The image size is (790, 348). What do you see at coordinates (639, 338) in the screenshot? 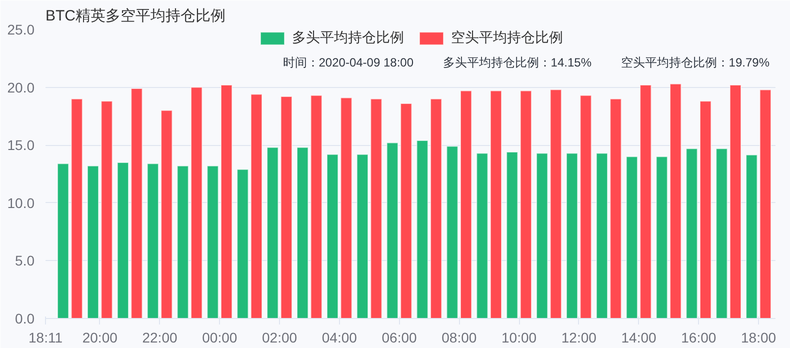
I see `x-tick-label: 14:00` at bounding box center [639, 338].